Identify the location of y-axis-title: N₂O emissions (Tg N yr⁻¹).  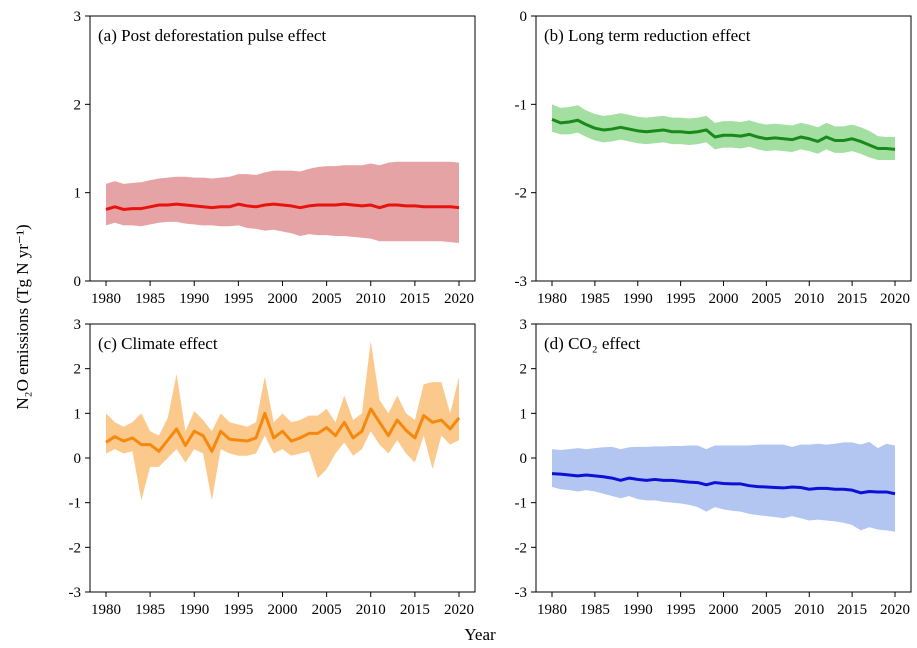
(22, 316).